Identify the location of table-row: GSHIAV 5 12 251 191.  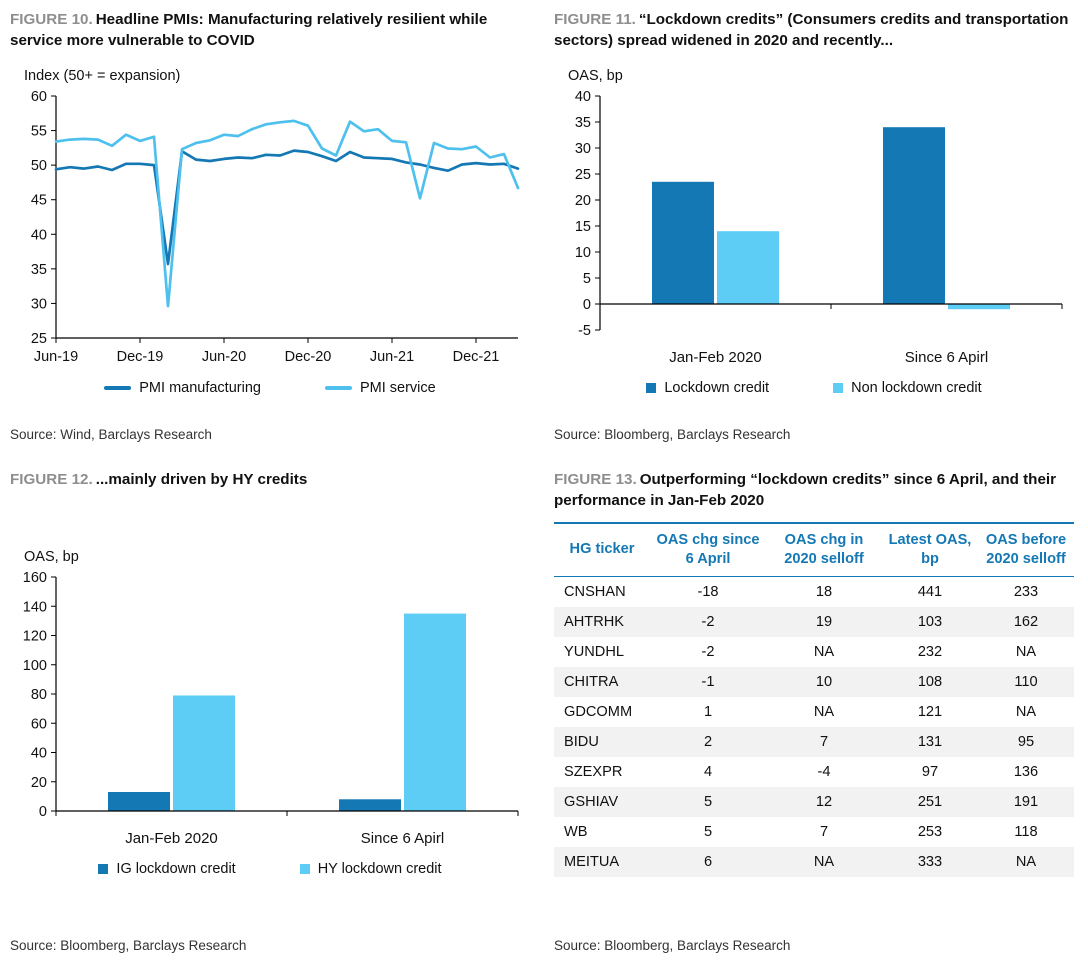
(814, 801).